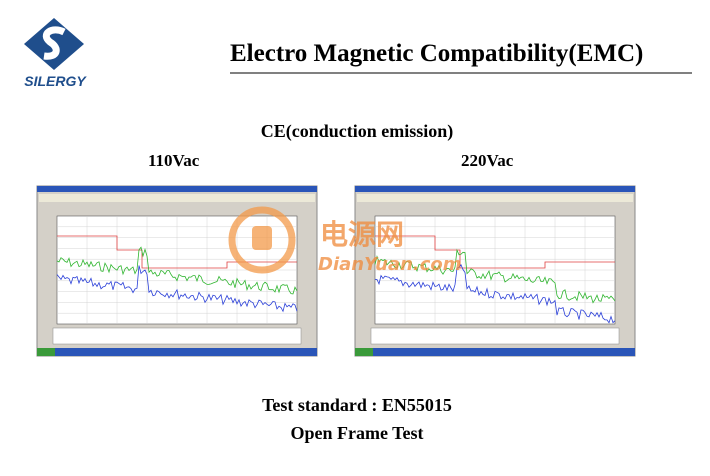 Image resolution: width=710 pixels, height=476 pixels. Describe the element at coordinates (390, 264) in the screenshot. I see `watermark-site: DianYuan.com` at that location.